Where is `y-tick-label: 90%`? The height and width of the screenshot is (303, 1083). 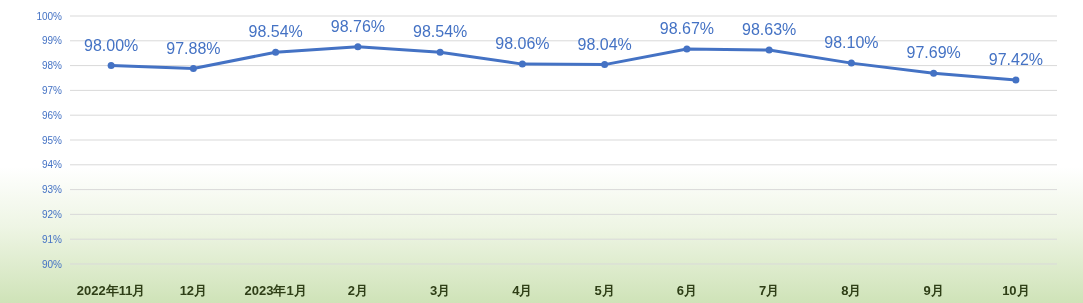 y-tick-label: 90% is located at coordinates (52, 264).